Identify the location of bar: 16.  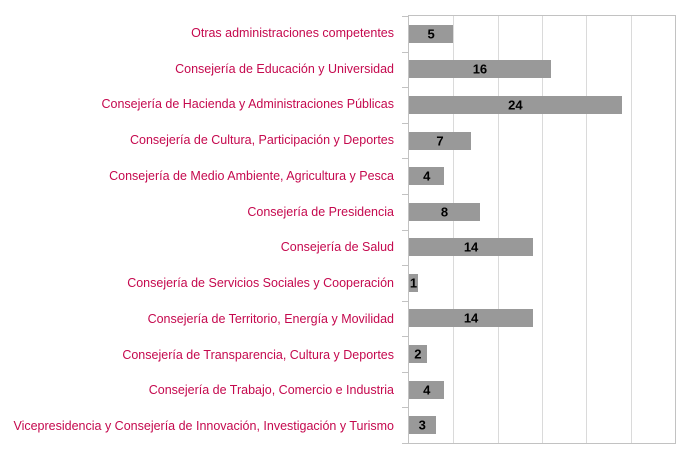
(480, 69).